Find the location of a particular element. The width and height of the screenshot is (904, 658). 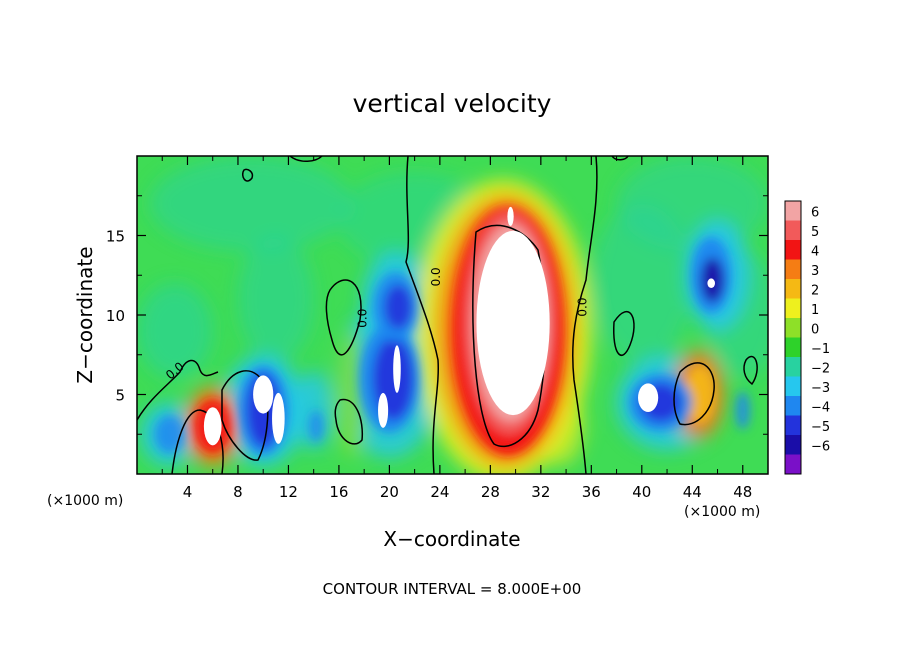

contour-interval-note: CONTOUR INTERVAL = 8.000E+00 is located at coordinates (452, 589).